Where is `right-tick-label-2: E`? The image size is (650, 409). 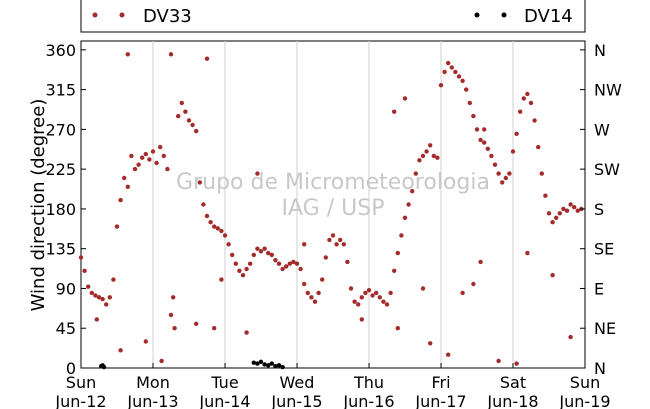
right-tick-label-2: E is located at coordinates (599, 288).